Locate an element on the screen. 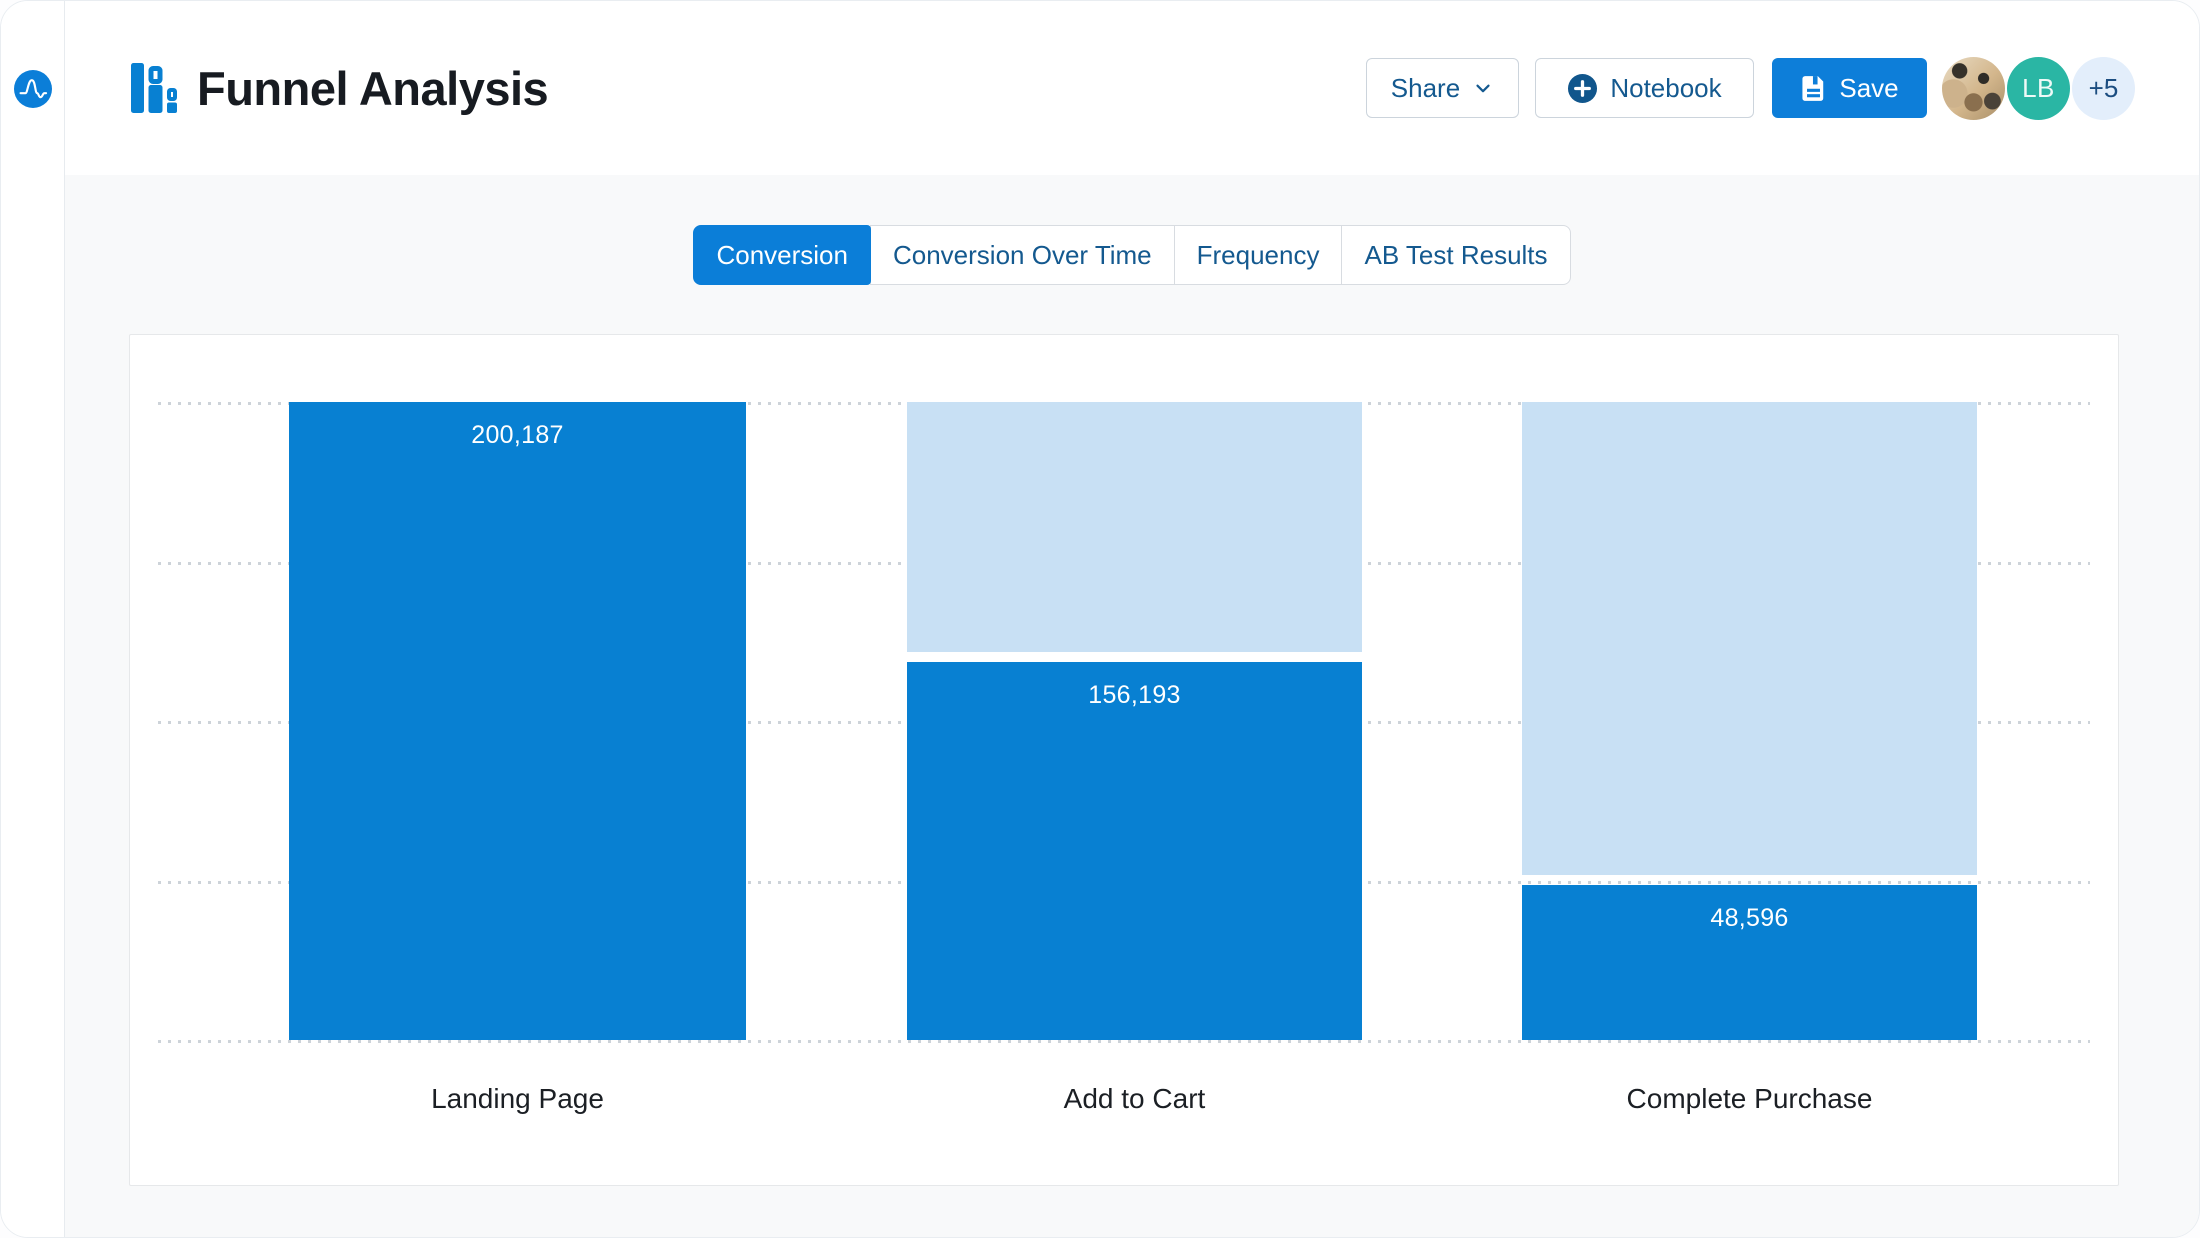 The width and height of the screenshot is (2200, 1238). funnel-step-column: 48,596 Complete Purchase is located at coordinates (1749, 760).